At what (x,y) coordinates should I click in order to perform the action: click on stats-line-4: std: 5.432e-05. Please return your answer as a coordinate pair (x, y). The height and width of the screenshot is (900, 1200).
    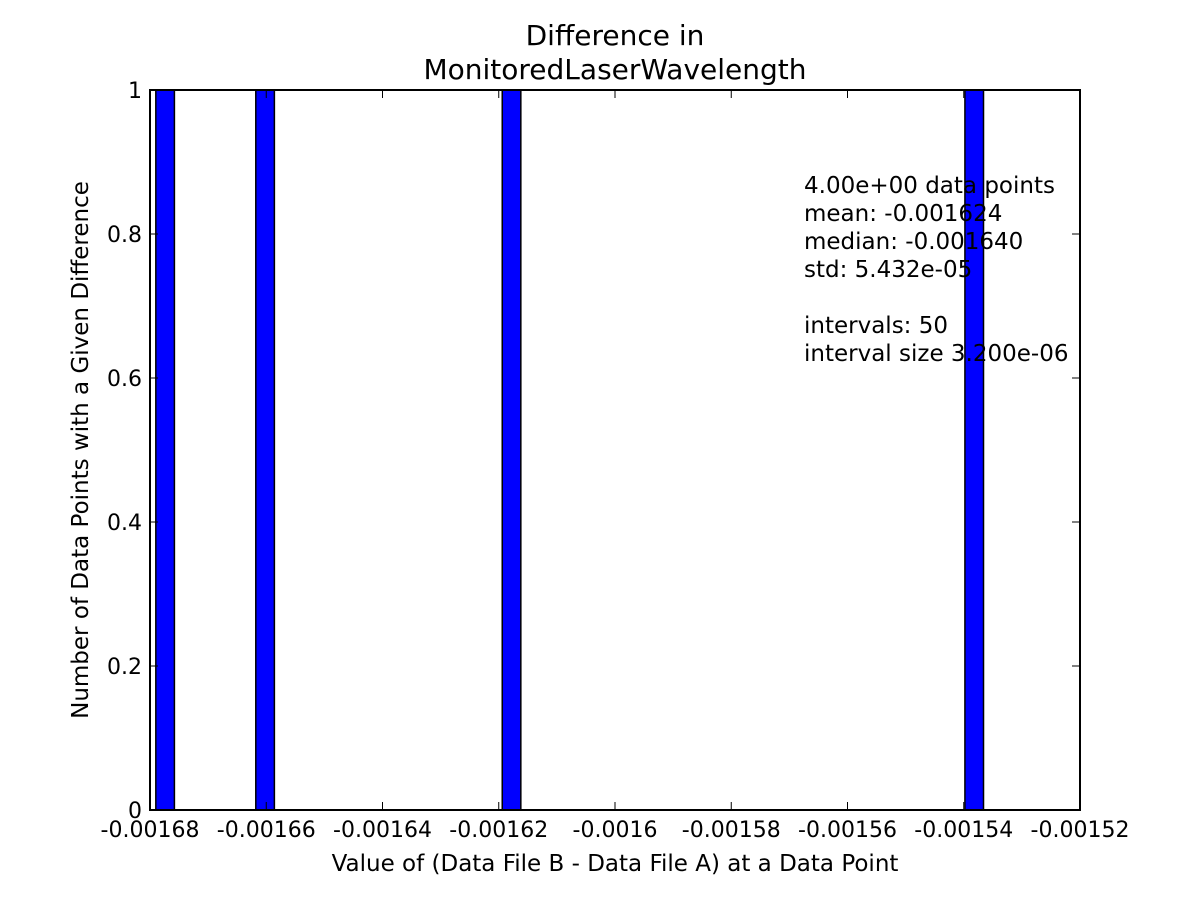
    Looking at the image, I should click on (888, 270).